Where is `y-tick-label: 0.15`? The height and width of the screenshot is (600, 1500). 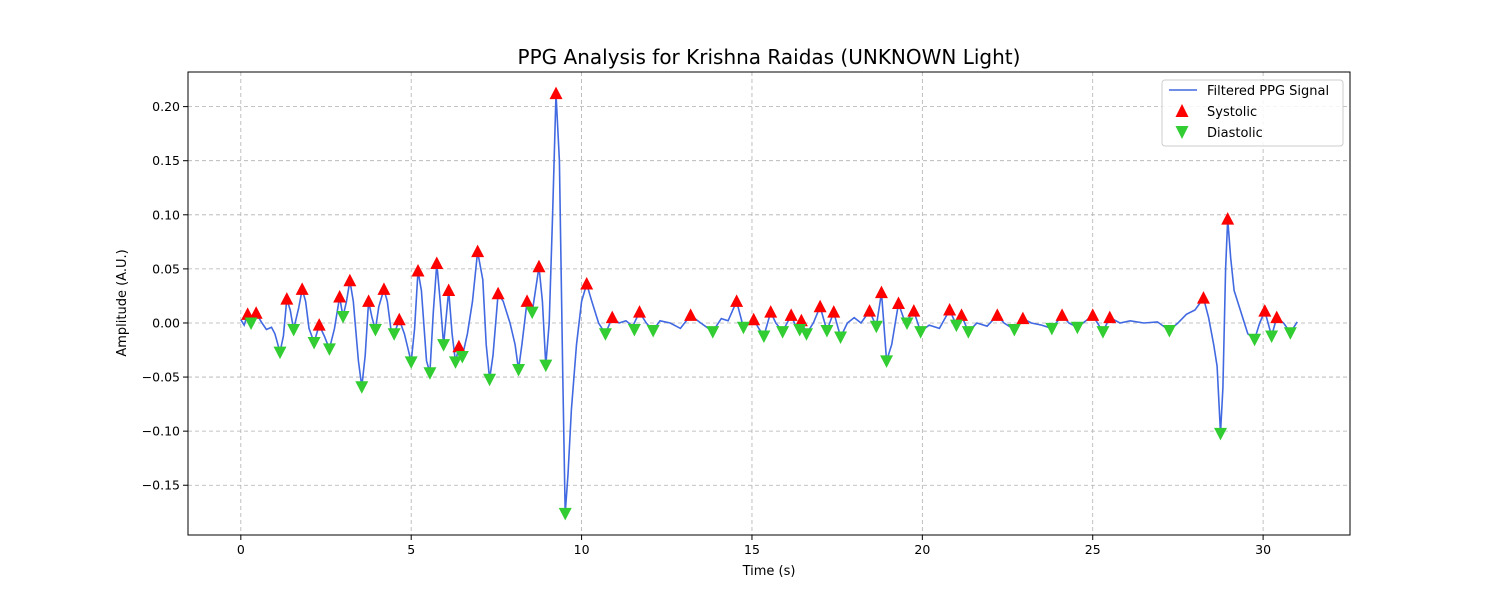
y-tick-label: 0.15 is located at coordinates (166, 160).